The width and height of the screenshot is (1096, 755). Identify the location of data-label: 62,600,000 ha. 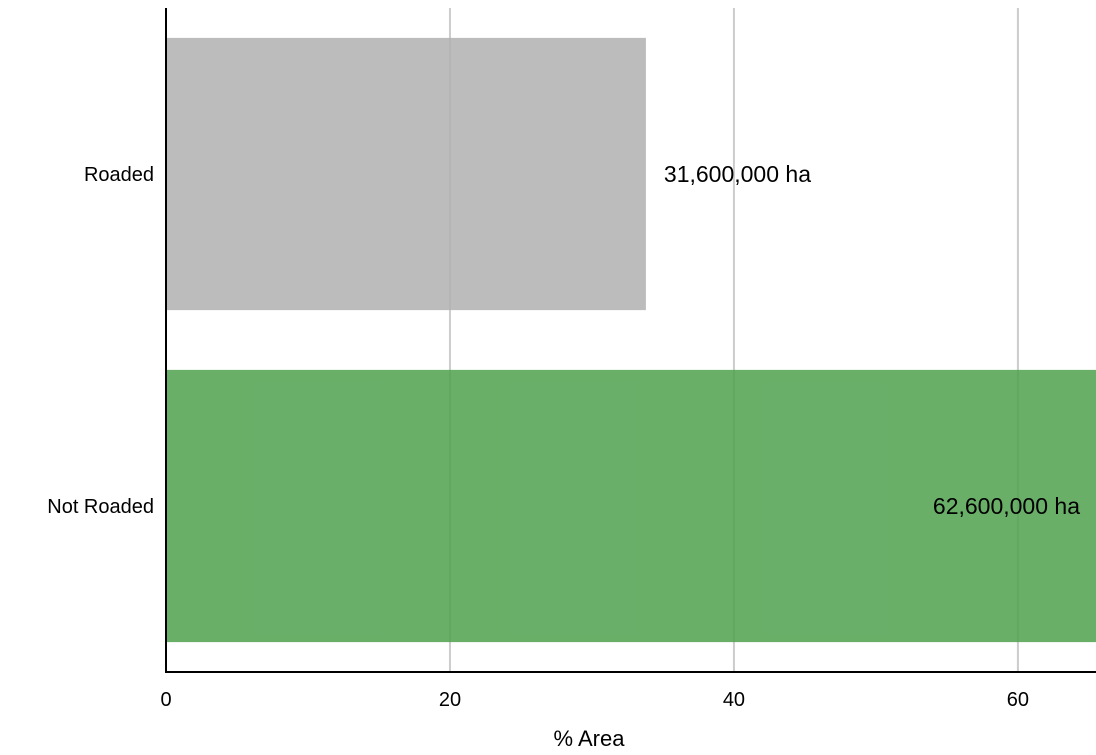
(1006, 506).